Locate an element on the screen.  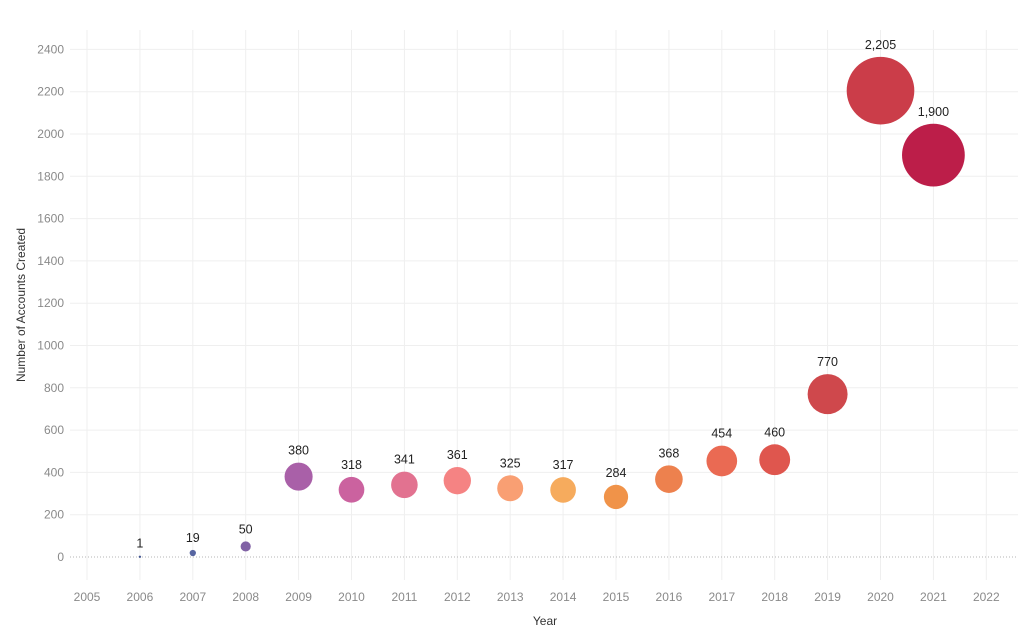
bubble-2017 is located at coordinates (722, 461).